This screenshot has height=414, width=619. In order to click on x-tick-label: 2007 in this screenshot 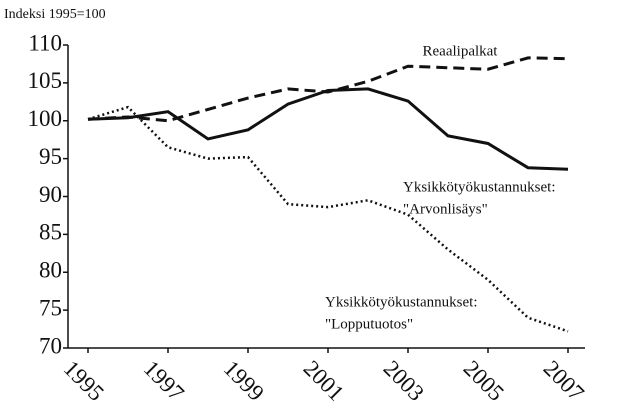, I will do `click(564, 381)`.